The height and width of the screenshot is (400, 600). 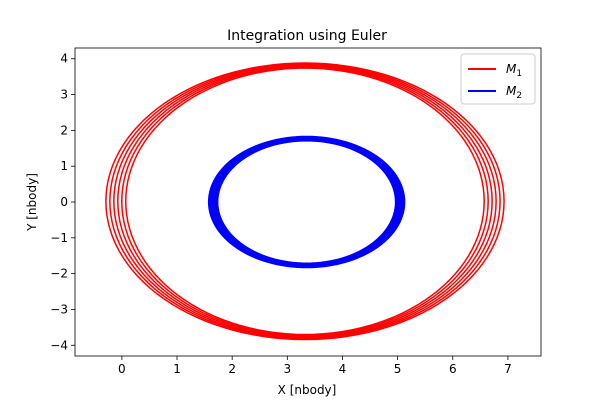 What do you see at coordinates (59, 238) in the screenshot?
I see `y-tick-label: −1` at bounding box center [59, 238].